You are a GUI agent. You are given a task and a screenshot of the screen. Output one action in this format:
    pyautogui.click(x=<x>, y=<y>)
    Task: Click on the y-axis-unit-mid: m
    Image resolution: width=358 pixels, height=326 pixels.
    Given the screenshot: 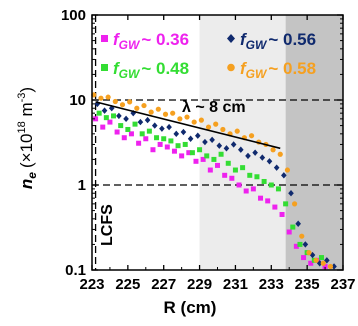 What is the action you would take?
    pyautogui.click(x=26, y=111)
    